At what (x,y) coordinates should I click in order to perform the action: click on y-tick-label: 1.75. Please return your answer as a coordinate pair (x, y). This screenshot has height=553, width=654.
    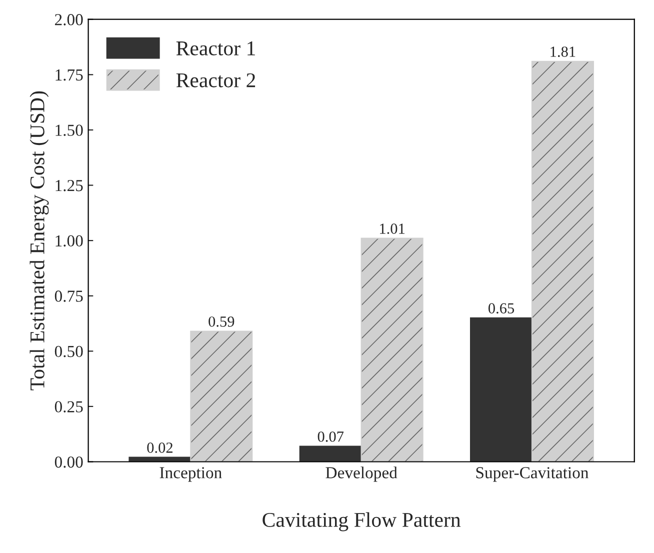
    Looking at the image, I should click on (69, 75).